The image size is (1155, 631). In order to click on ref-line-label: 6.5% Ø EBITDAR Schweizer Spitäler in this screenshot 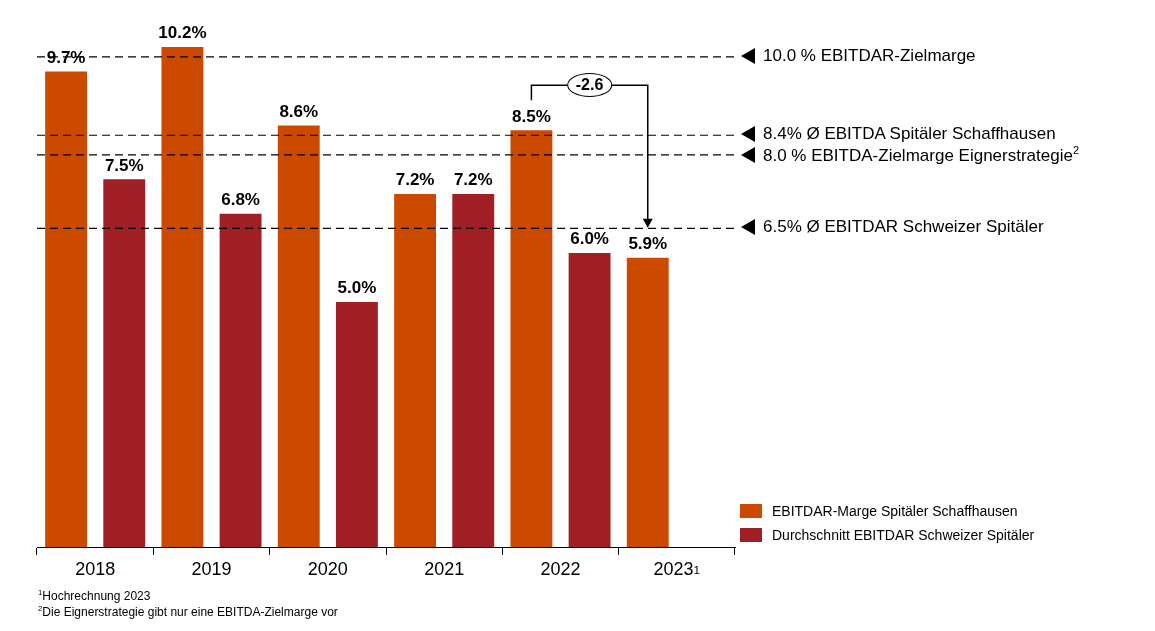, I will do `click(903, 227)`.